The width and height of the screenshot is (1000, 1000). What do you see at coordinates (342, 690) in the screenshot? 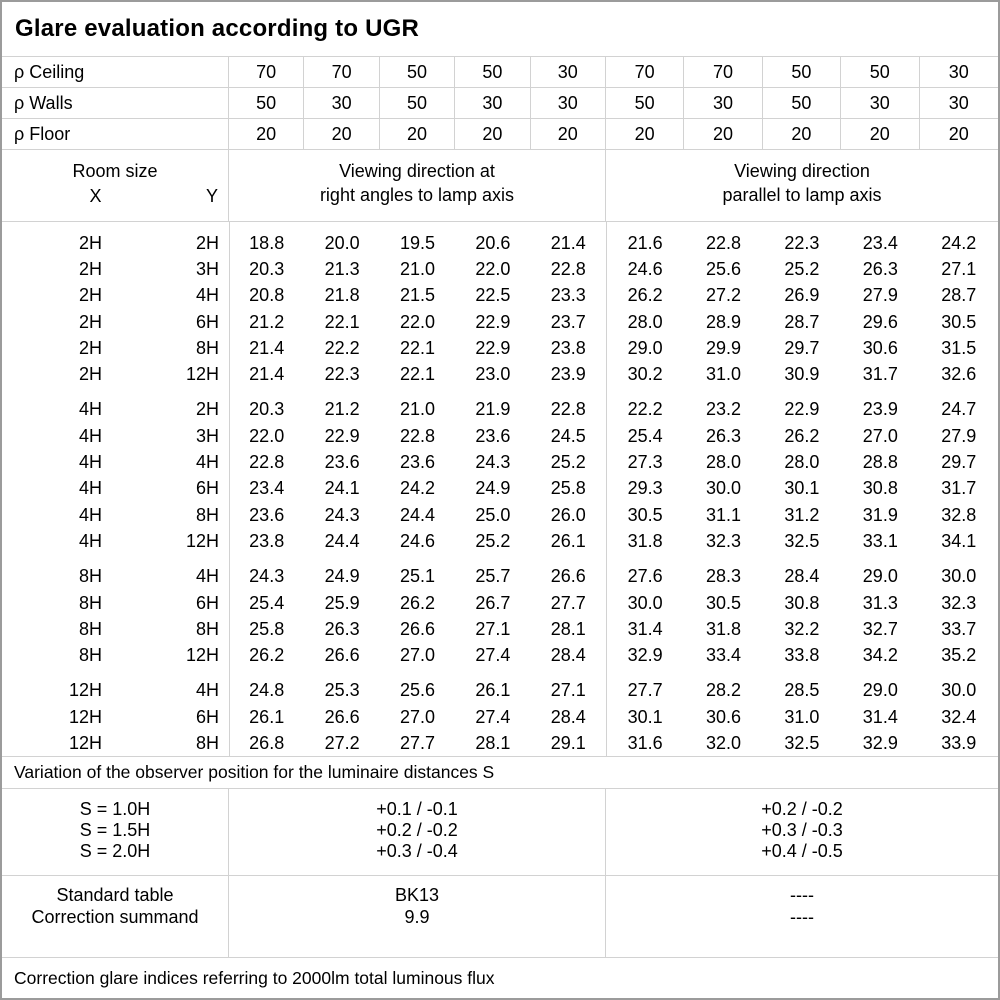
I see `ugr-value-cell: 25.3` at bounding box center [342, 690].